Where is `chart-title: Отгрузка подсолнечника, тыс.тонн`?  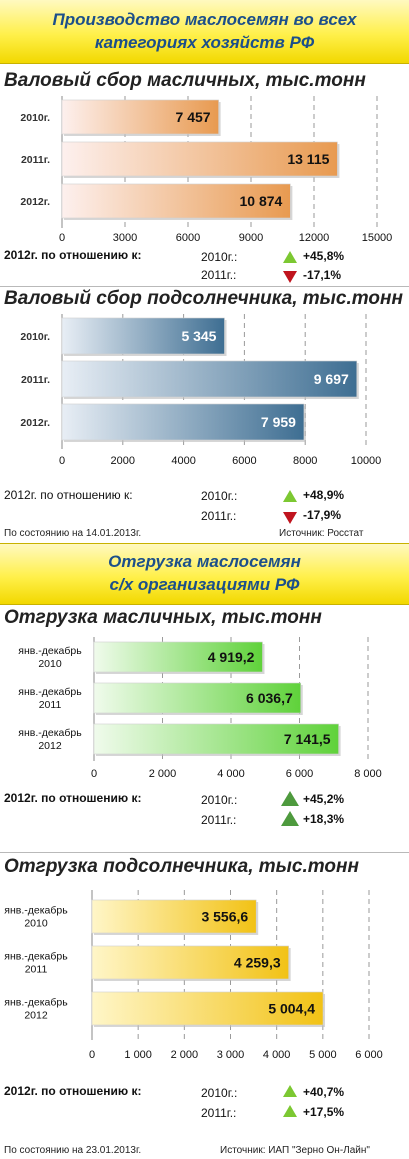 chart-title: Отгрузка подсолнечника, тыс.тонн is located at coordinates (181, 866).